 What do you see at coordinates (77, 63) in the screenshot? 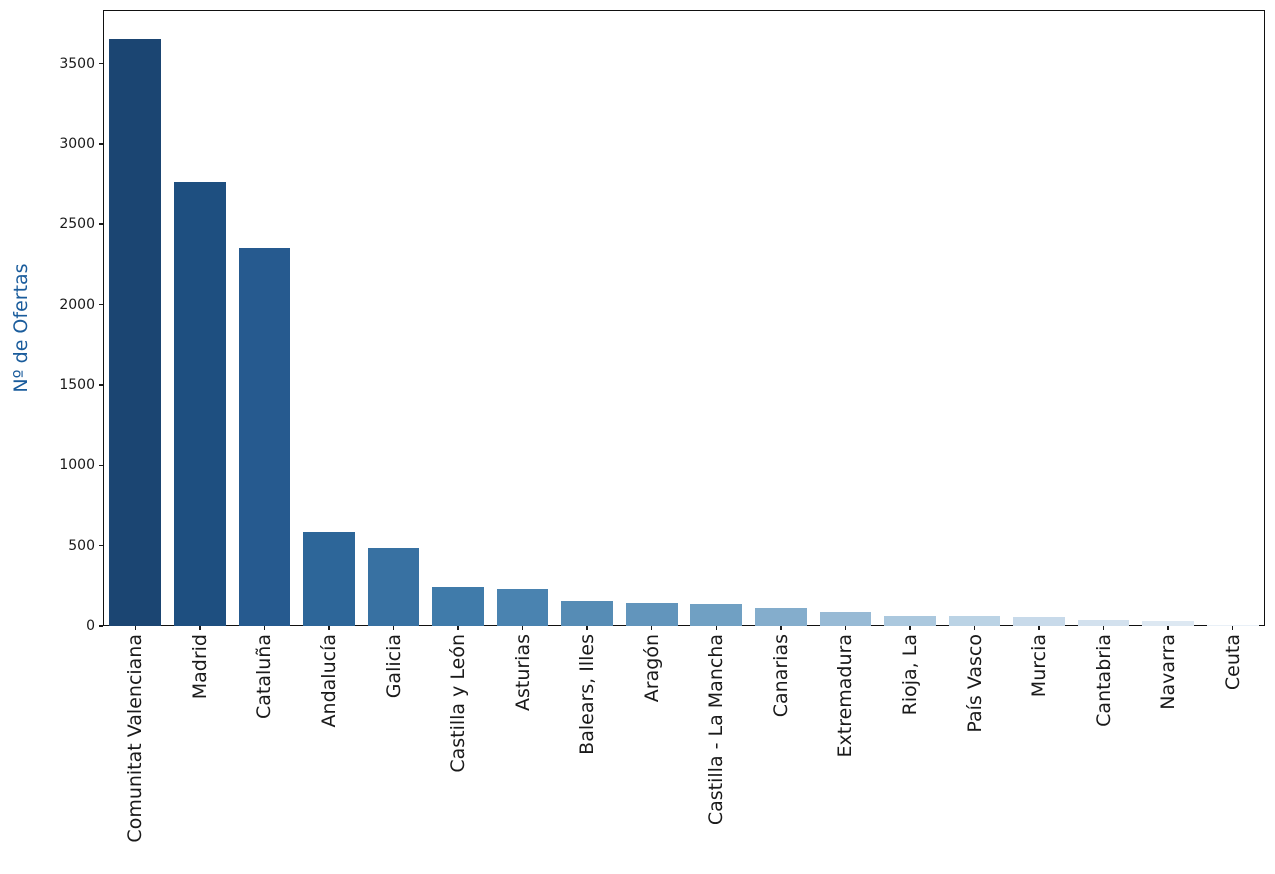
I see `y-tick-label: 3500` at bounding box center [77, 63].